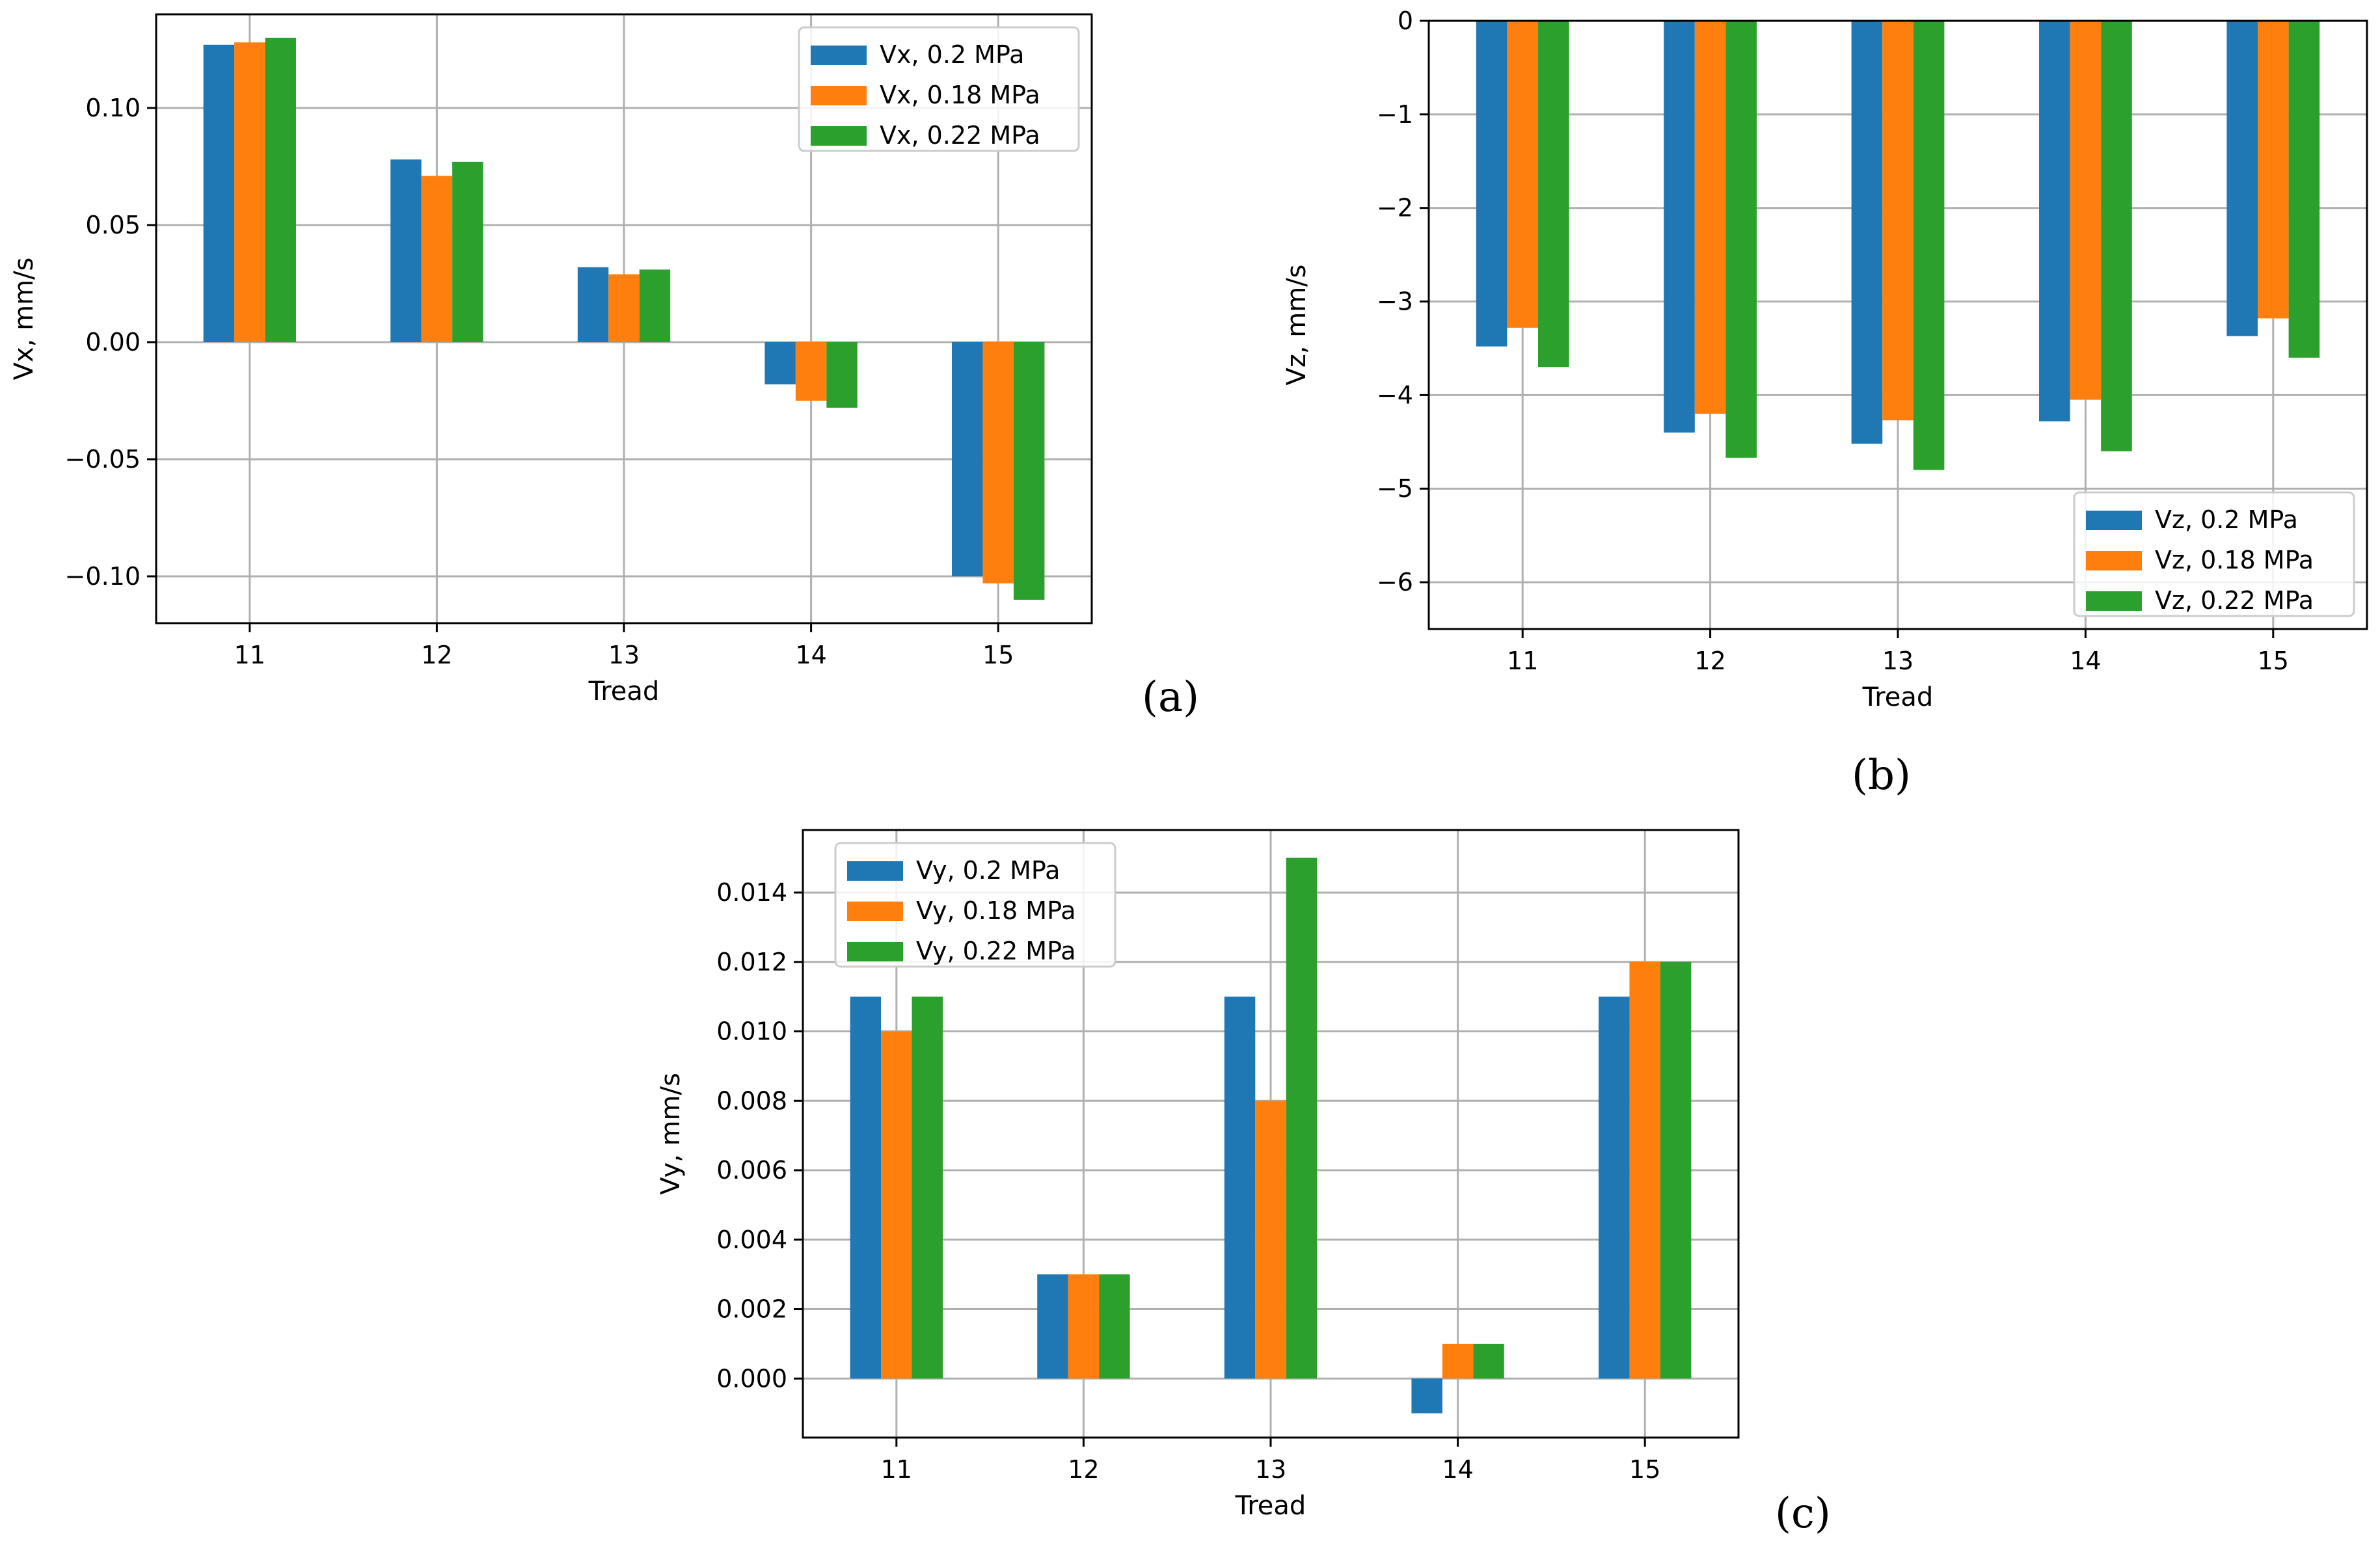 The height and width of the screenshot is (1554, 2380). What do you see at coordinates (113, 225) in the screenshot?
I see `y-tick-label: 0.05` at bounding box center [113, 225].